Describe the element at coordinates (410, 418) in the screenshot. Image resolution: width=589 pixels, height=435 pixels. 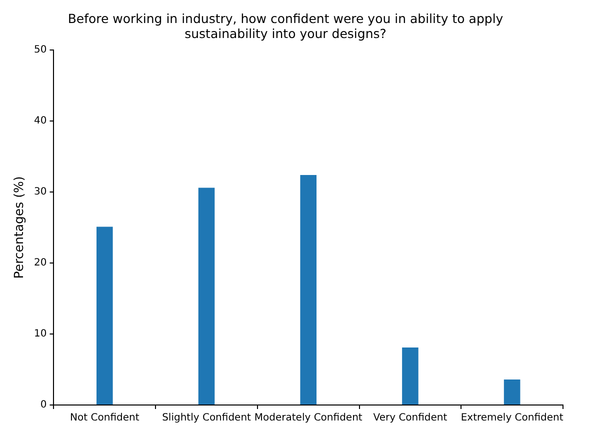
I see `x-tick-label: Very Confident` at that location.